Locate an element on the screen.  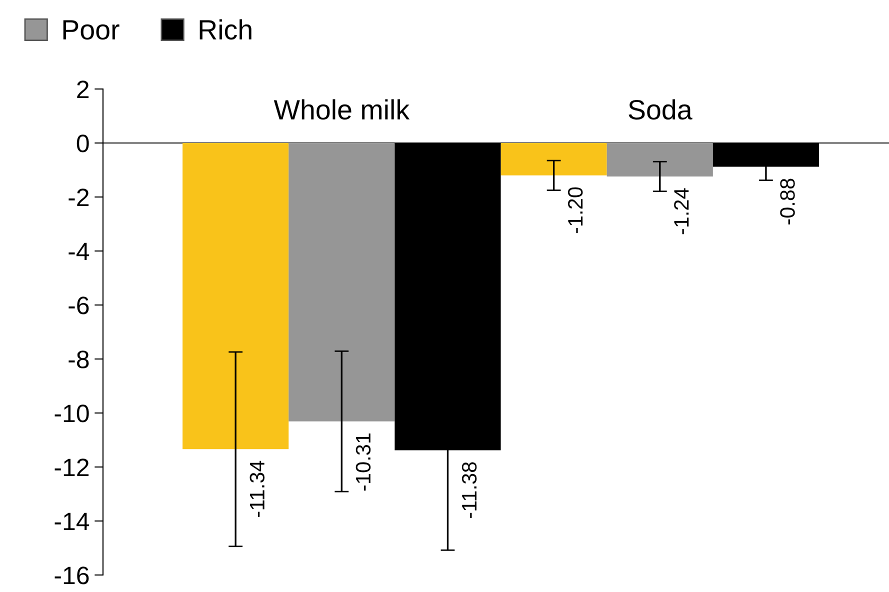
data-label: -11.34 is located at coordinates (257, 488).